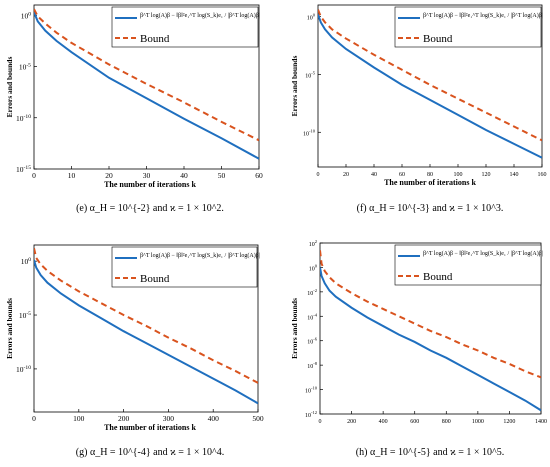  What do you see at coordinates (312, 292) in the screenshot?
I see `y-tick-label: 10⁻²` at bounding box center [312, 292].